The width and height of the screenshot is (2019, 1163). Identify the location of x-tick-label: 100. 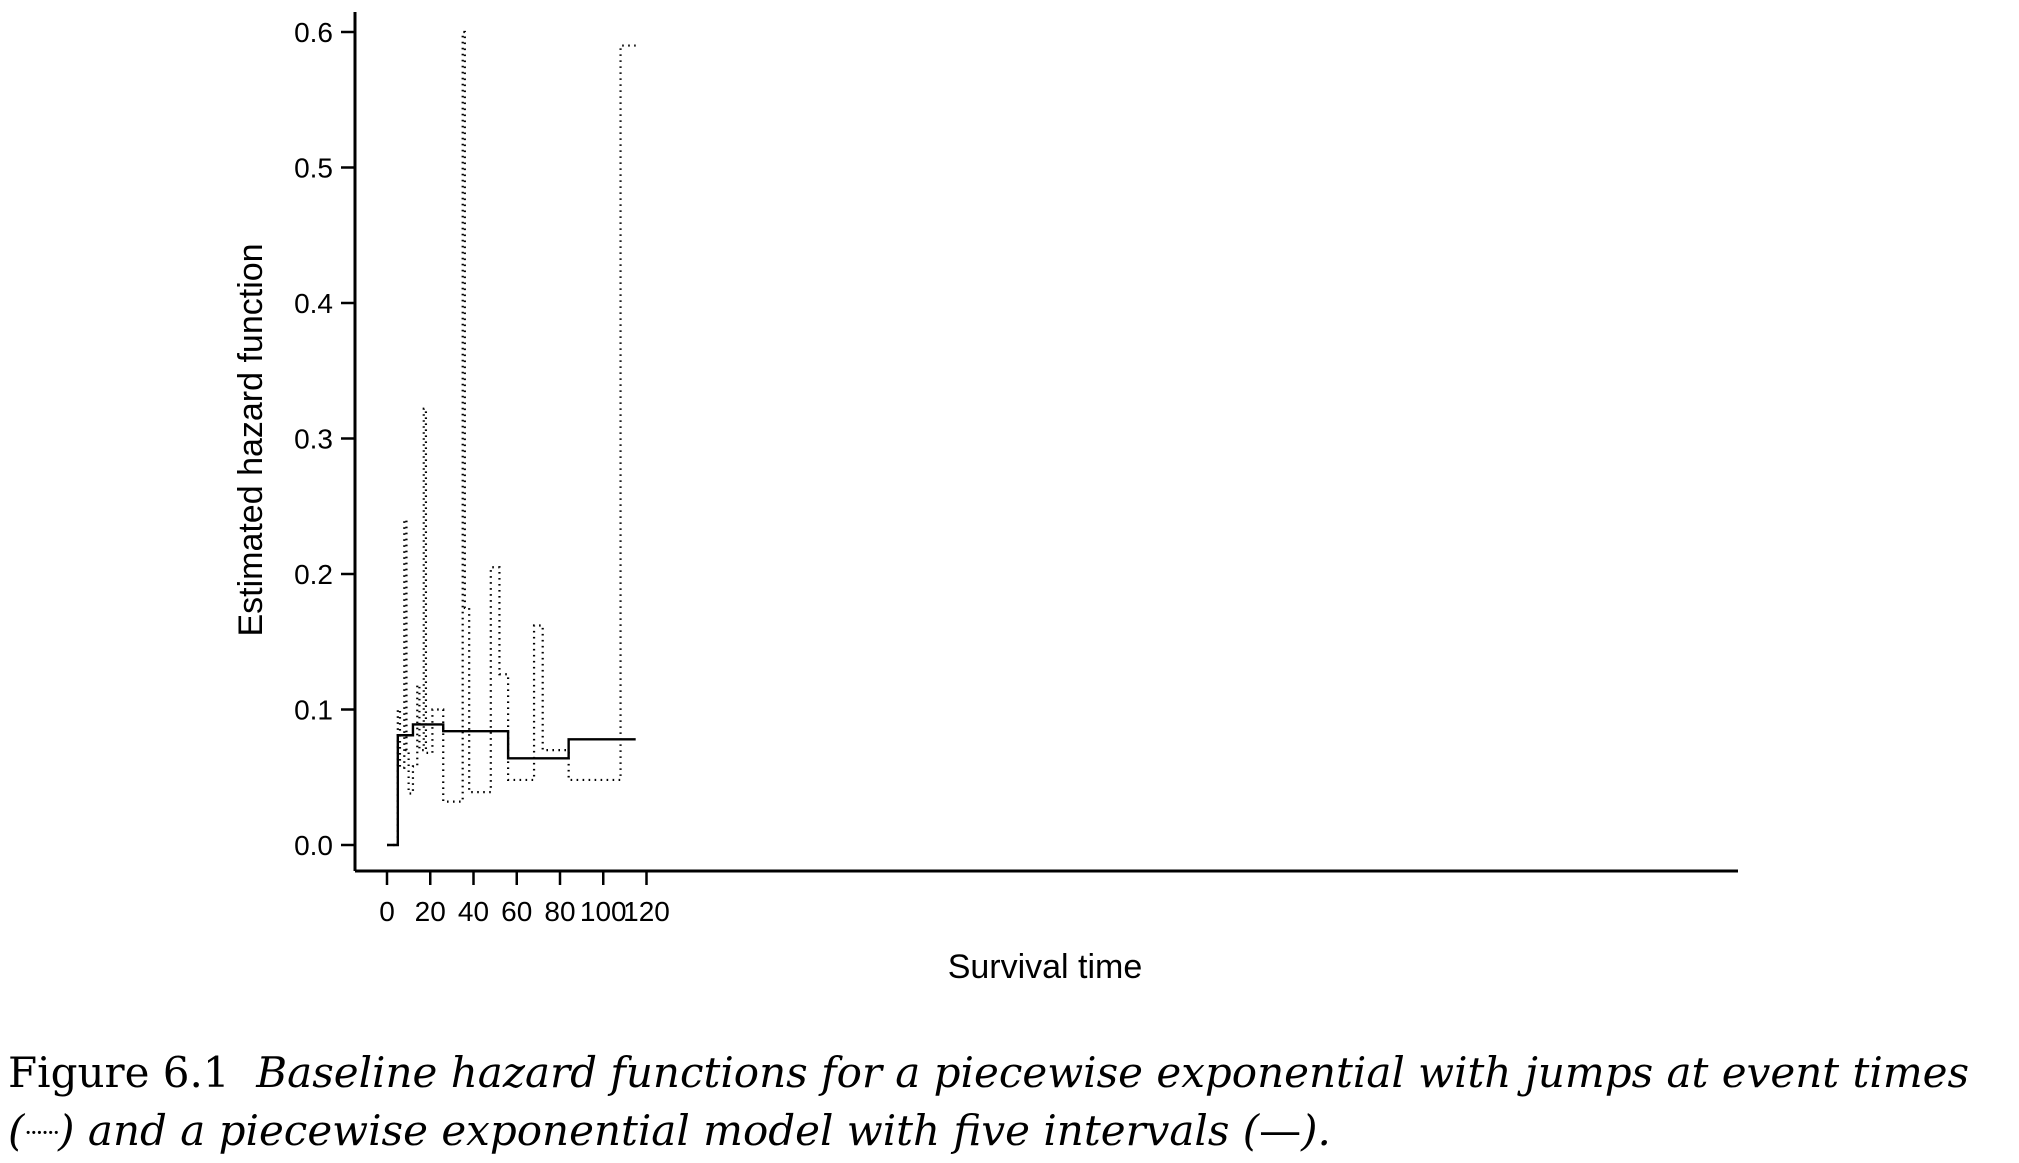
(603, 911).